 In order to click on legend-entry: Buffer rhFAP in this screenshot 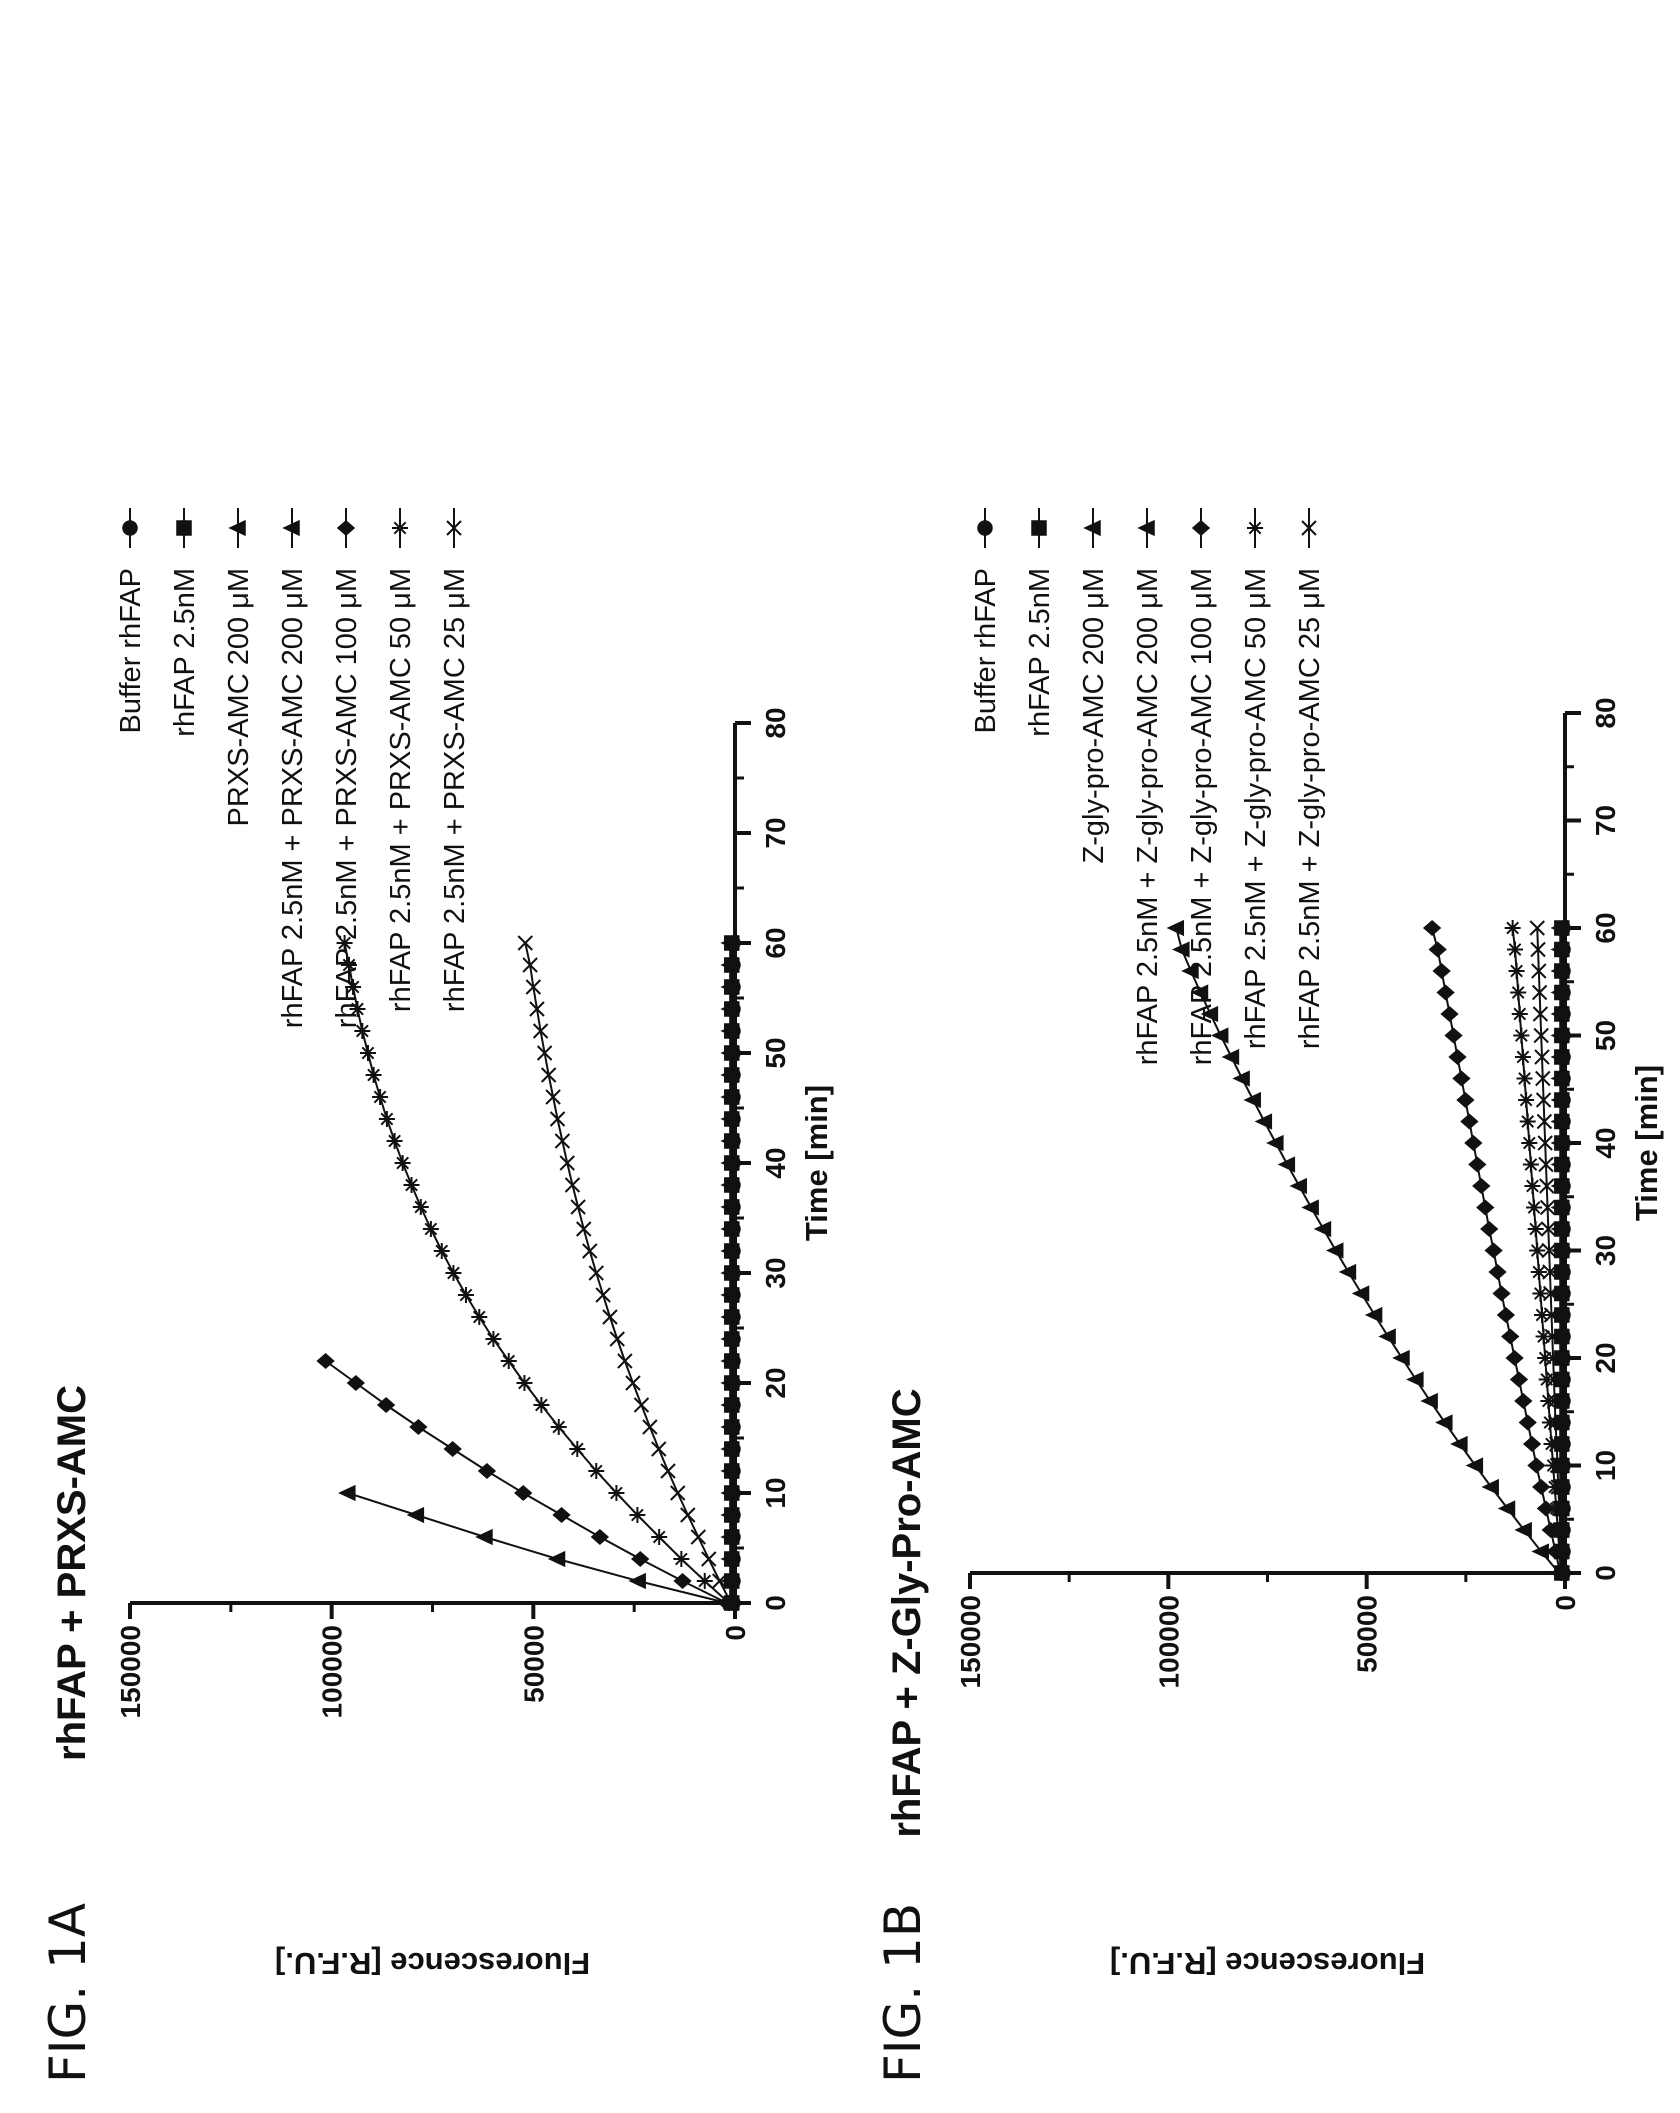, I will do `click(986, 621)`.